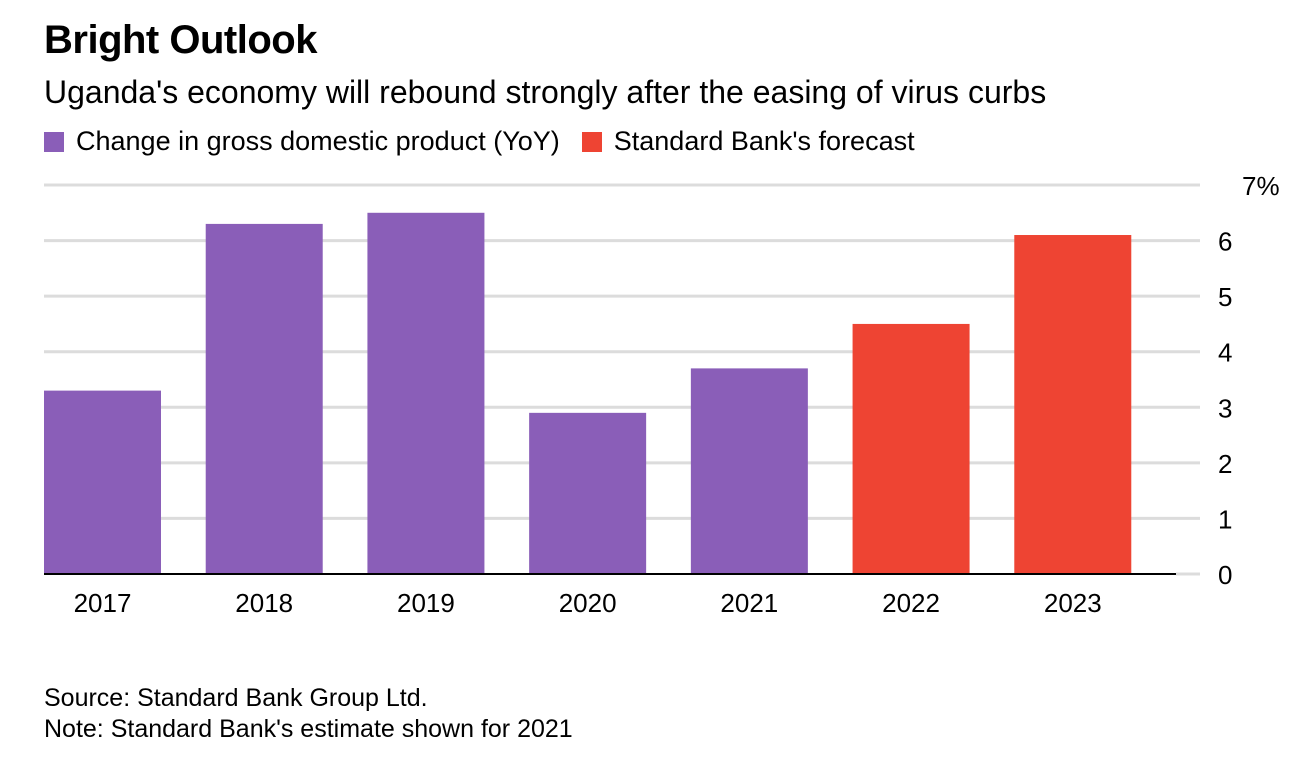  Describe the element at coordinates (1073, 603) in the screenshot. I see `x-tick-label: 2023` at that location.